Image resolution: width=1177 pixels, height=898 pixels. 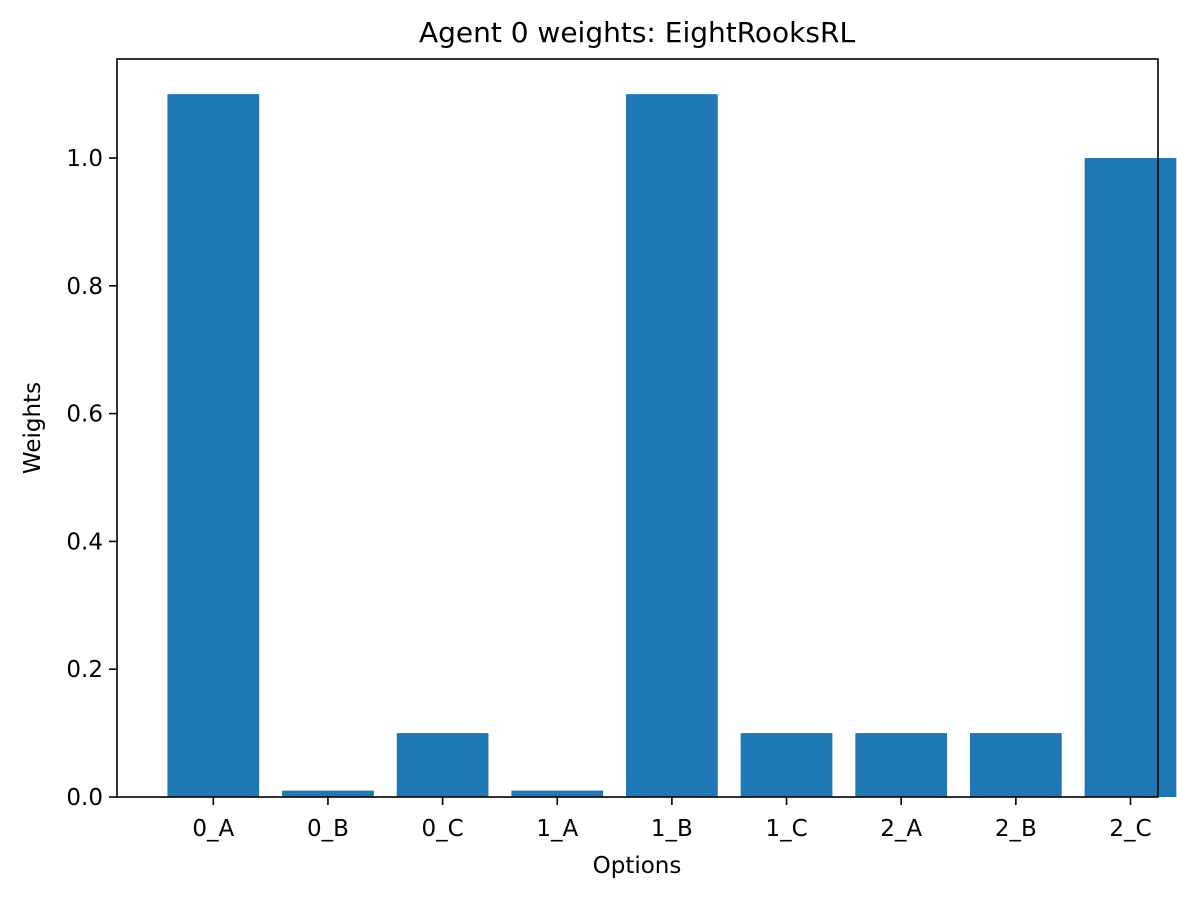 I want to click on x-axis: 0_A 0_B 0_C 1_A 1_B 1_C 2_A 2_B 2_C, so click(x=672, y=819).